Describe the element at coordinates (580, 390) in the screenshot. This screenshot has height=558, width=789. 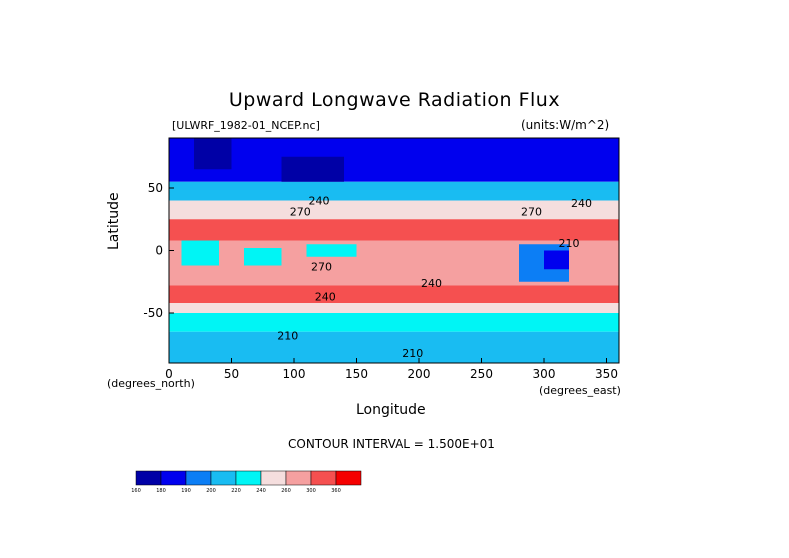
I see `x-axis-unit-right: (degrees_east)` at that location.